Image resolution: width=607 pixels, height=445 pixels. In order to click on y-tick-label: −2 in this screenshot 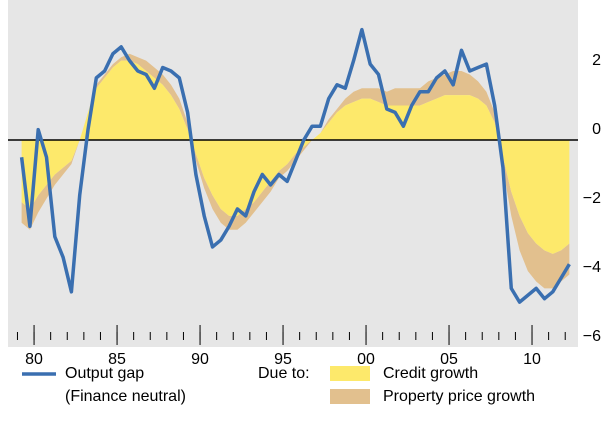, I will do `click(592, 198)`.